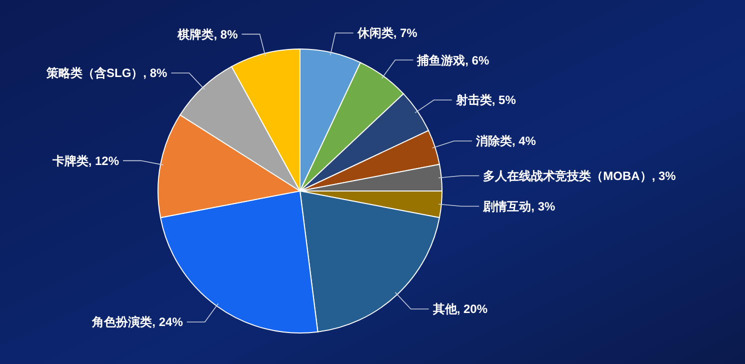  What do you see at coordinates (485, 100) in the screenshot?
I see `slice-label: 射击类, 5%` at bounding box center [485, 100].